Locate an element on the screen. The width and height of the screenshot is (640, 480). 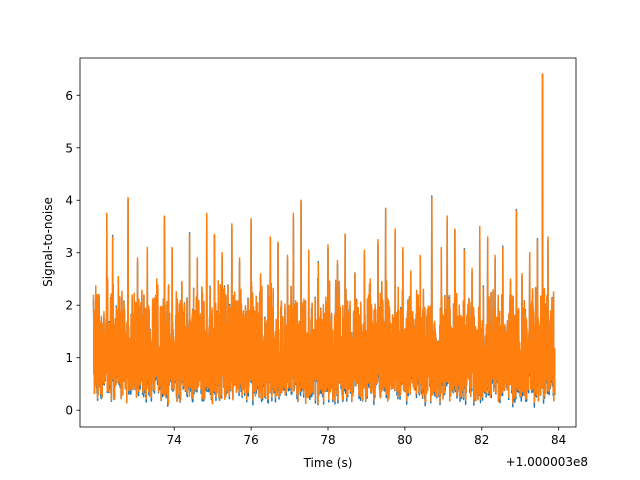
x-axis-label: Time (s) is located at coordinates (328, 463).